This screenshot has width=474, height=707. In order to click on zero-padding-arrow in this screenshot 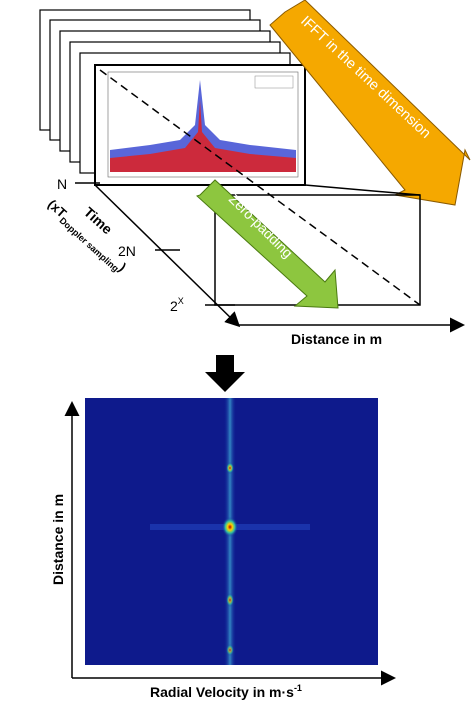, I will do `click(267, 244)`.